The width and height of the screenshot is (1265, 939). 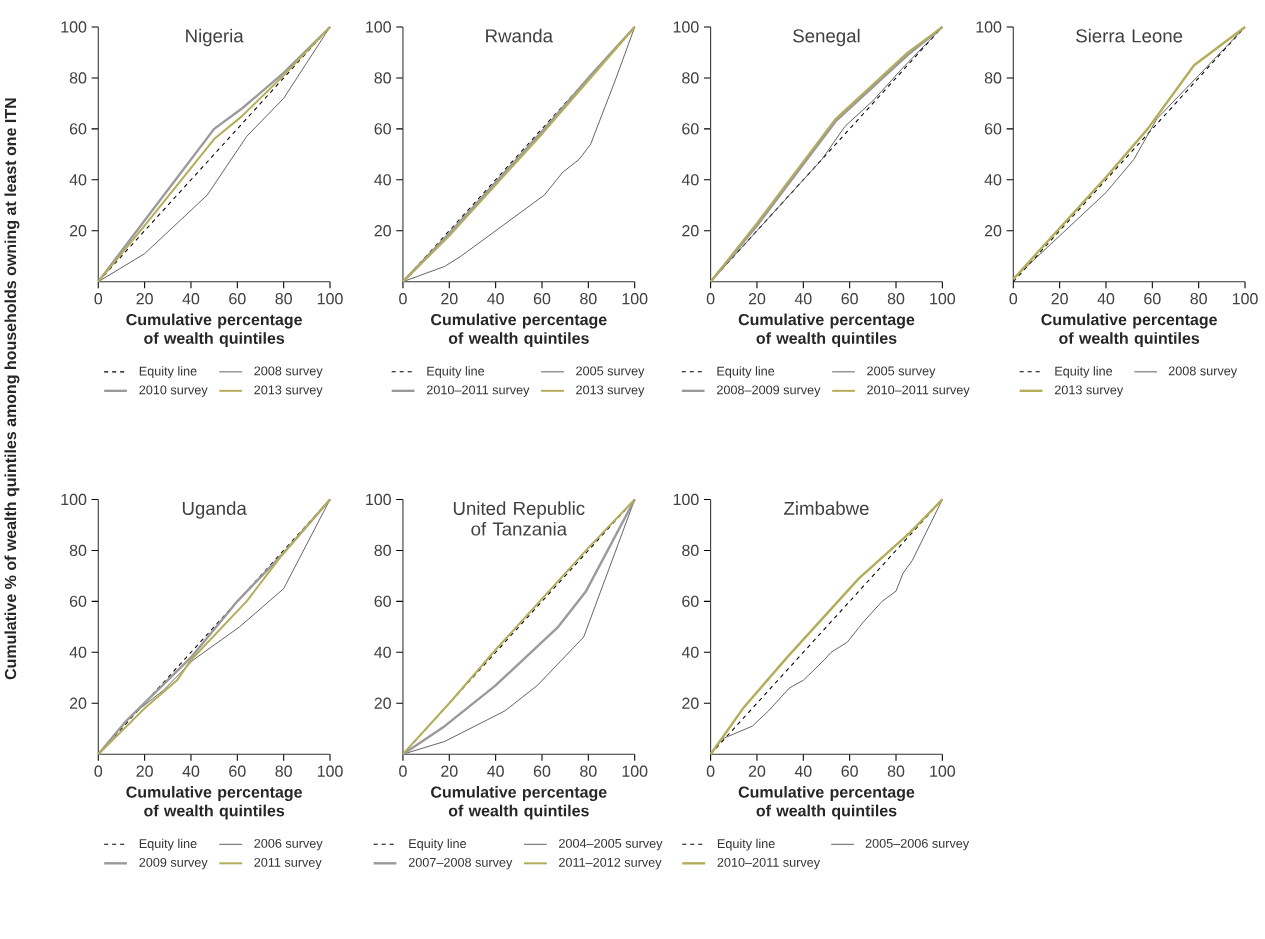 I want to click on chart-title: Rwanda, so click(x=520, y=35).